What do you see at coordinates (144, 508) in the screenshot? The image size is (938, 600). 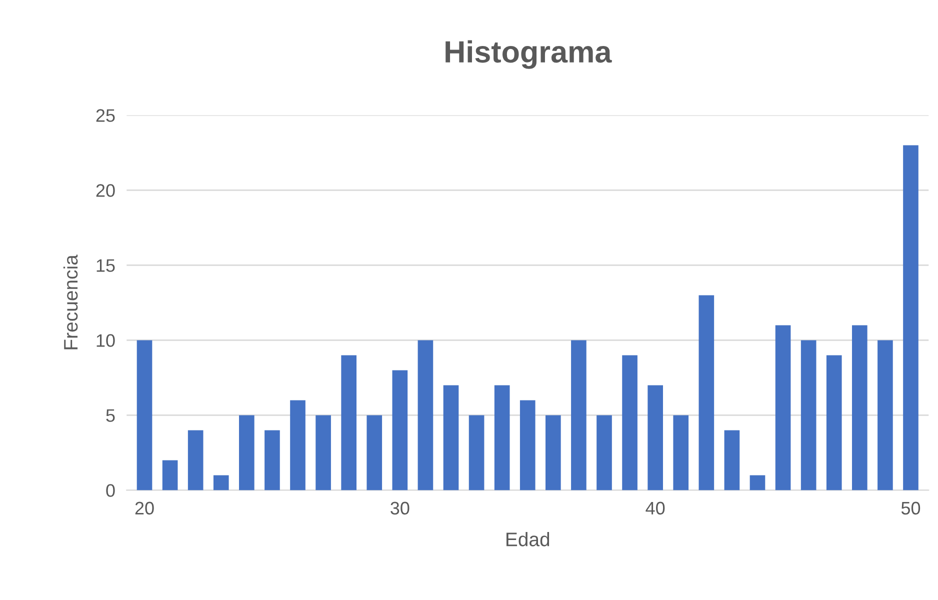 I see `x-tick-label: 20` at bounding box center [144, 508].